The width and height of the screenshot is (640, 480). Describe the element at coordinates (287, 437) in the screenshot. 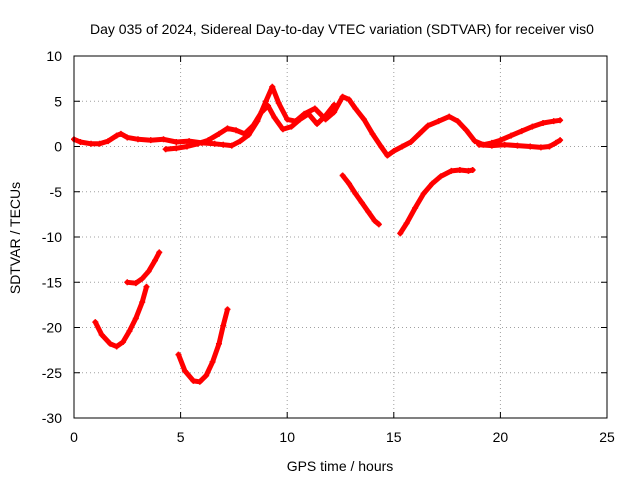

I see `x-tick-label: 10` at that location.